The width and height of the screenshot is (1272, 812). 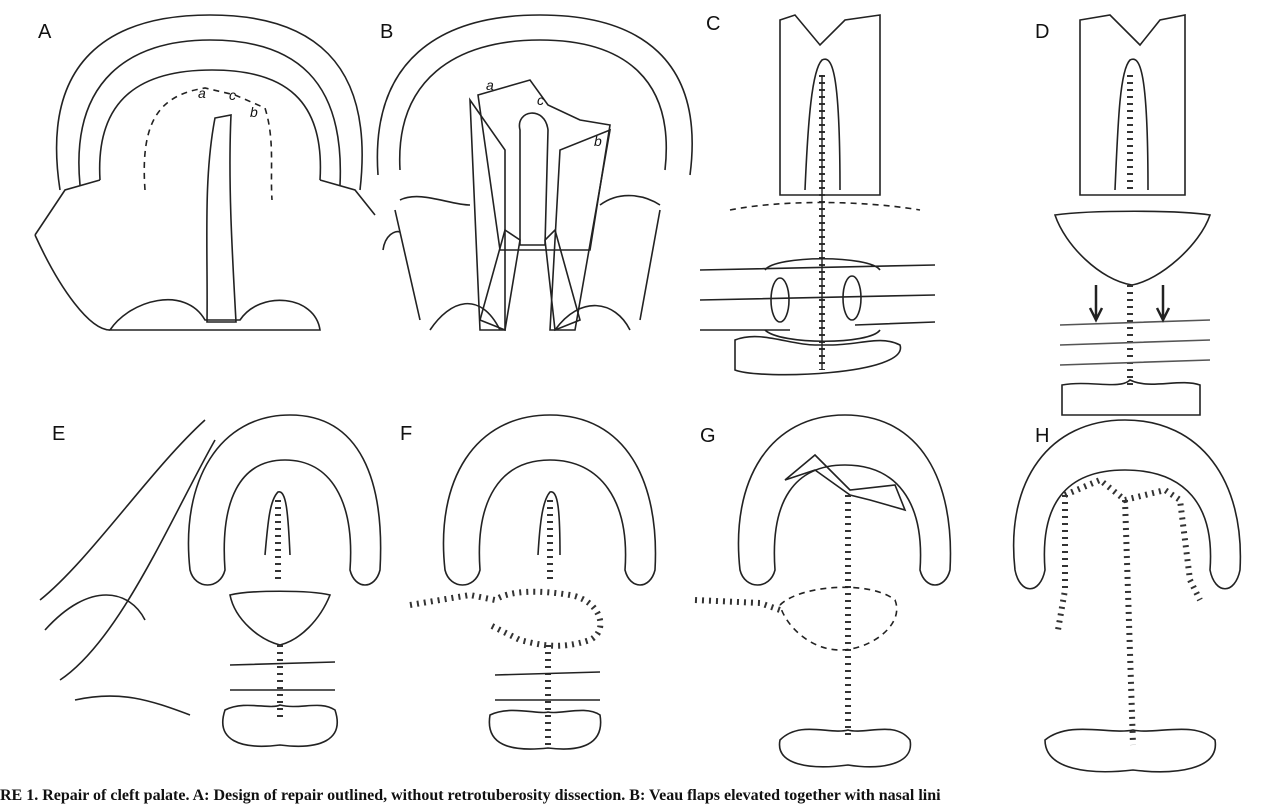 I want to click on panel-label: A, so click(x=45, y=32).